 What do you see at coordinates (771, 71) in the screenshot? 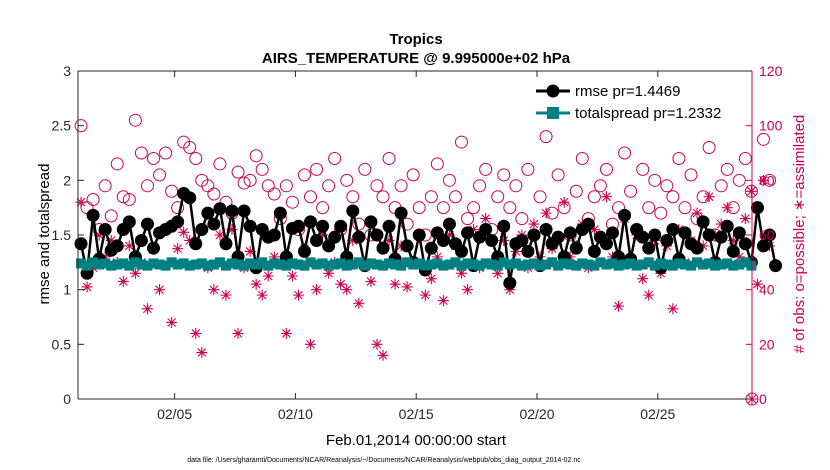
I see `y2-tick-label: 120` at bounding box center [771, 71].